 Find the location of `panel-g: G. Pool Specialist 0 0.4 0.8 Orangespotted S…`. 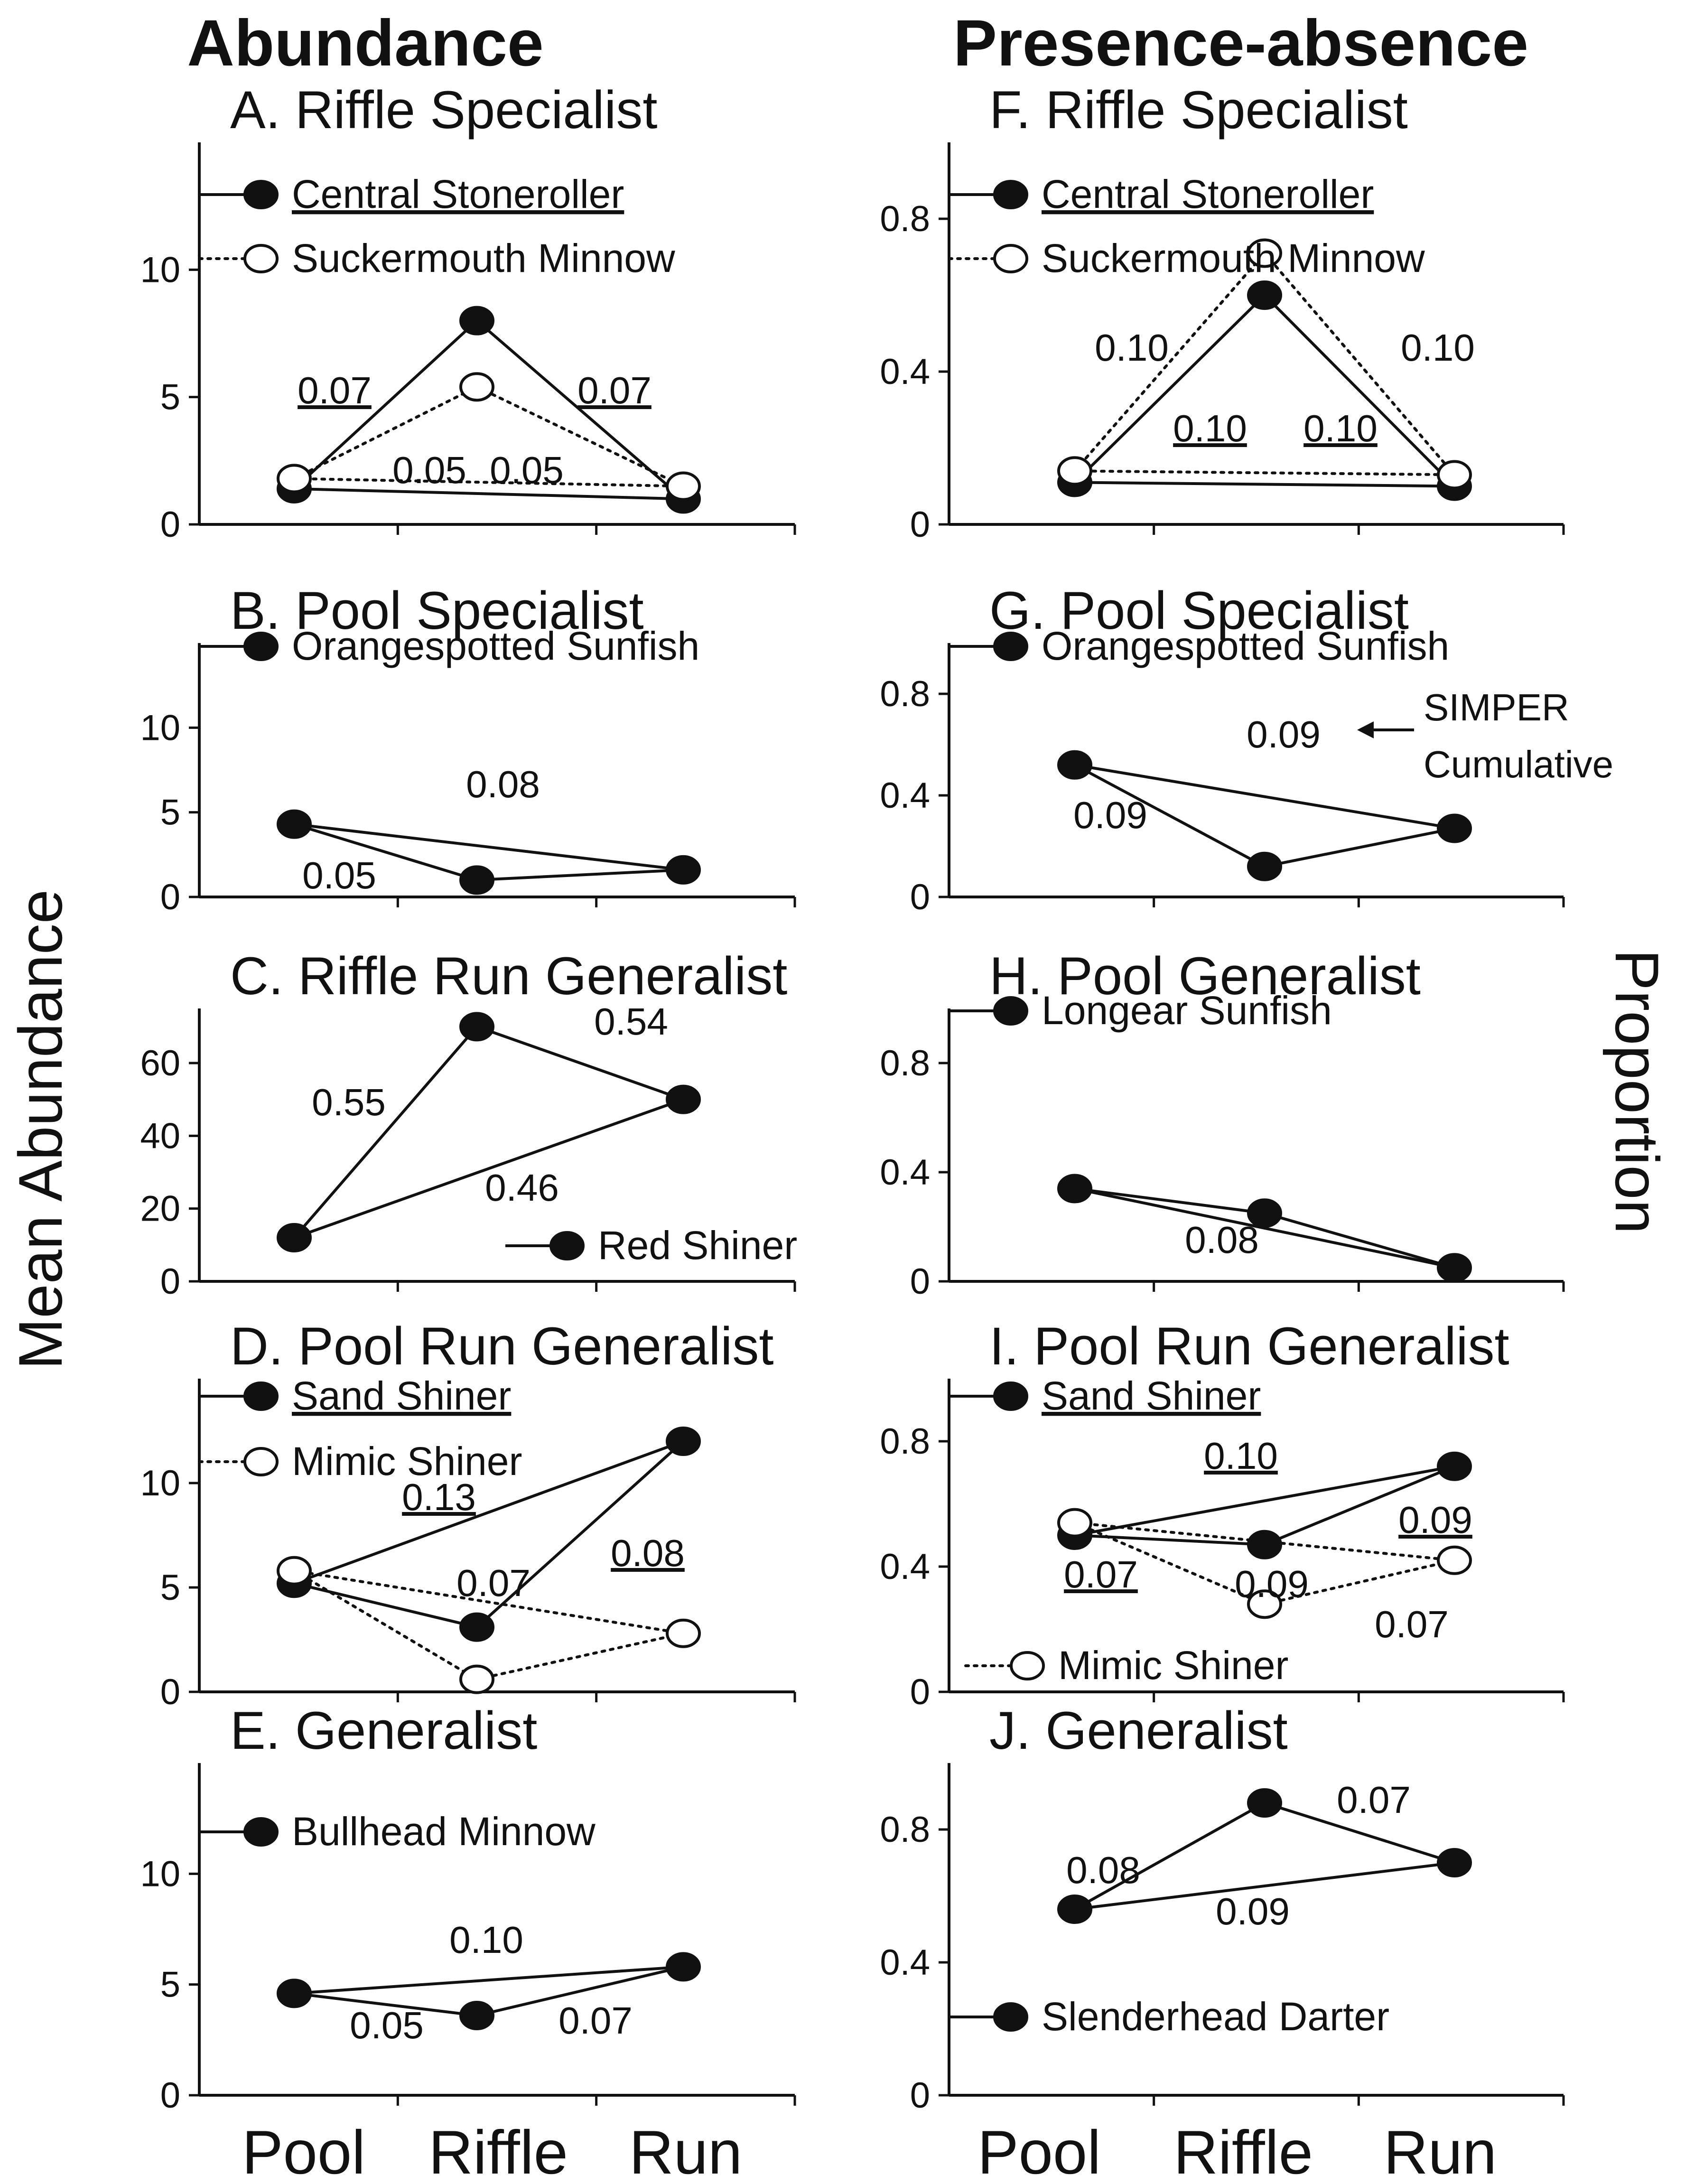

panel-g: G. Pool Specialist 0 0.4 0.8 Orangespotted S… is located at coordinates (1222, 749).